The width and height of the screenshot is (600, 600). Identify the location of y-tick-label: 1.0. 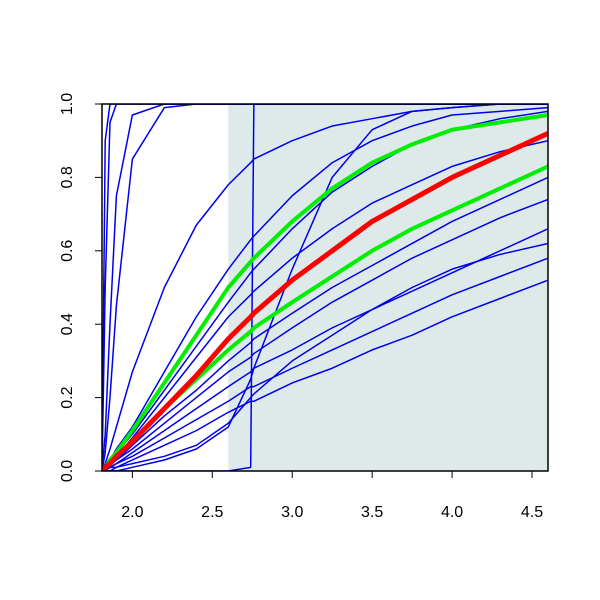
(67, 104).